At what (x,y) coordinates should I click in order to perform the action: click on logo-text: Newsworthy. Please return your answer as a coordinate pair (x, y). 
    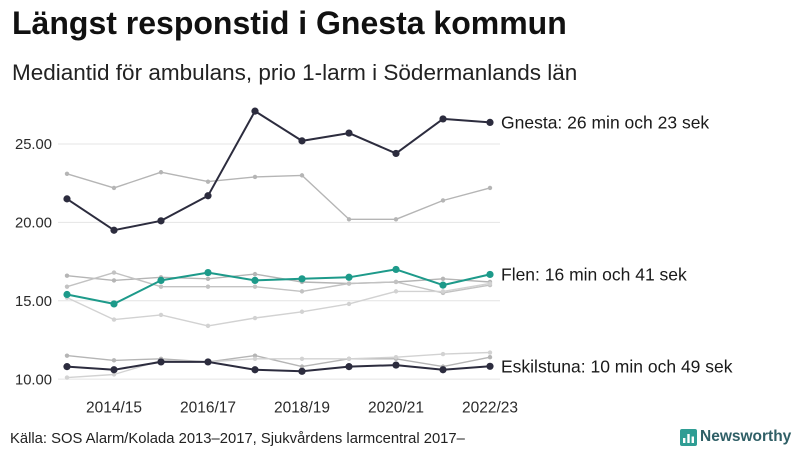
    Looking at the image, I should click on (746, 437).